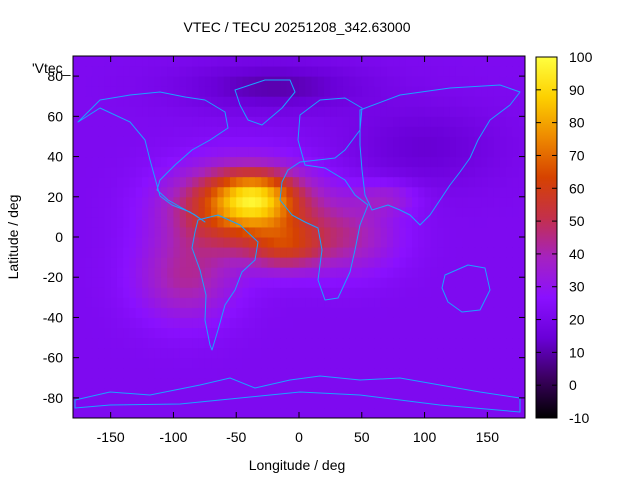  I want to click on chart-title: VTEC / TECU 20251208_342.63000, so click(296, 27).